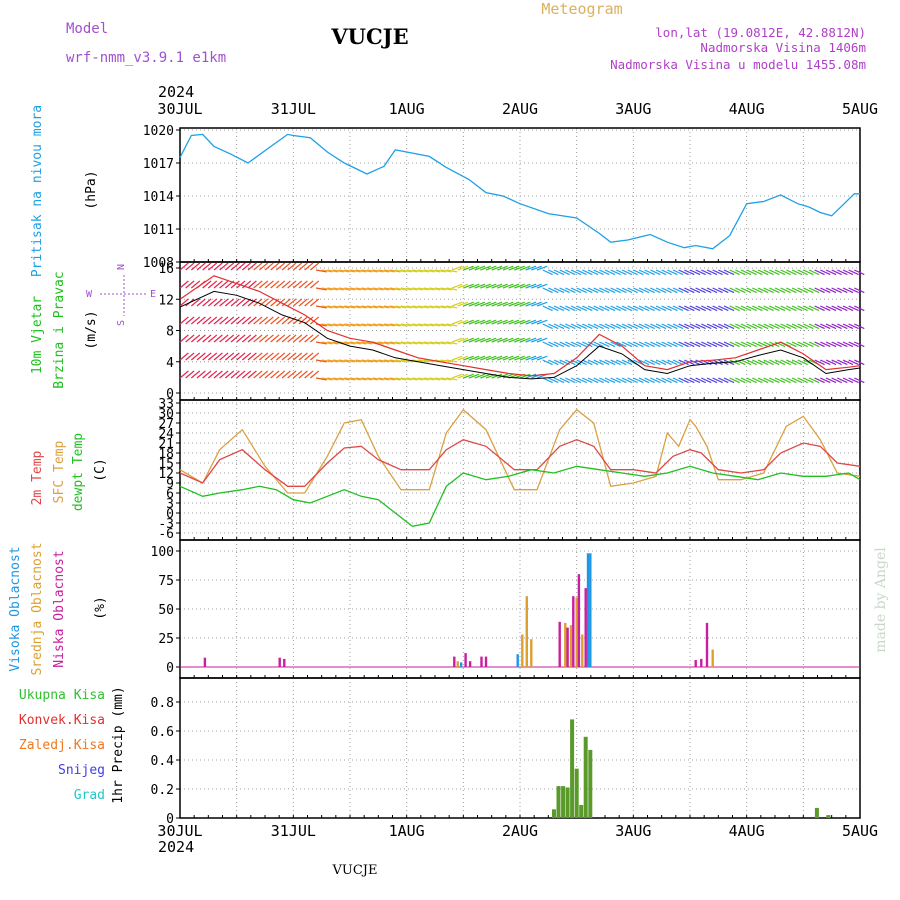 This screenshot has height=900, width=900. What do you see at coordinates (59, 608) in the screenshot?
I see `cloud-ylabel-low: Niska Oblacnost` at bounding box center [59, 608].